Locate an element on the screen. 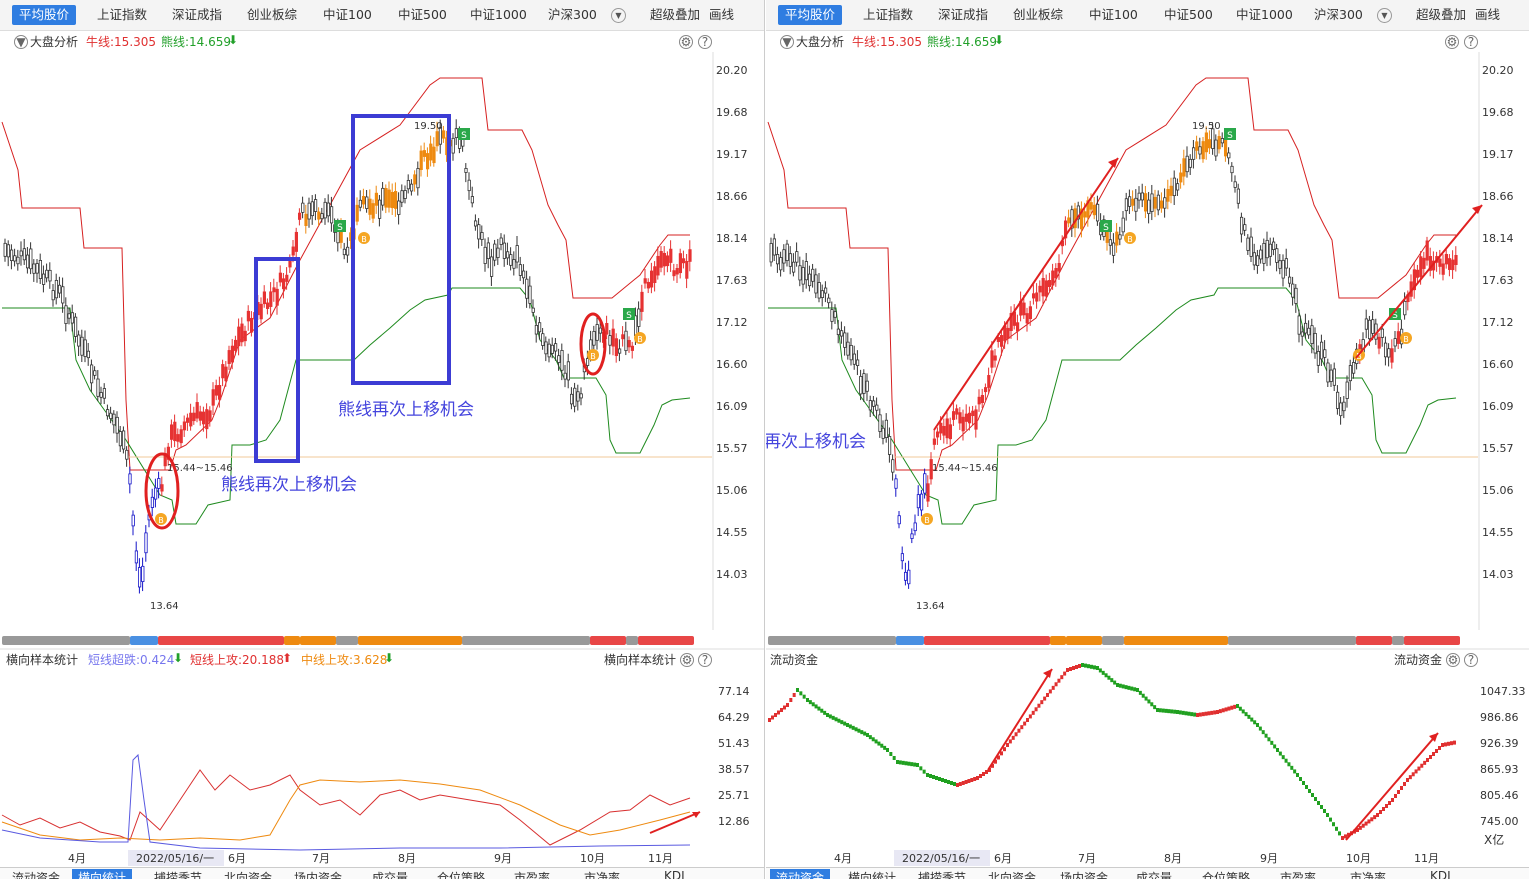 The image size is (1529, 879). sample-stat-chart is located at coordinates (346, 802).